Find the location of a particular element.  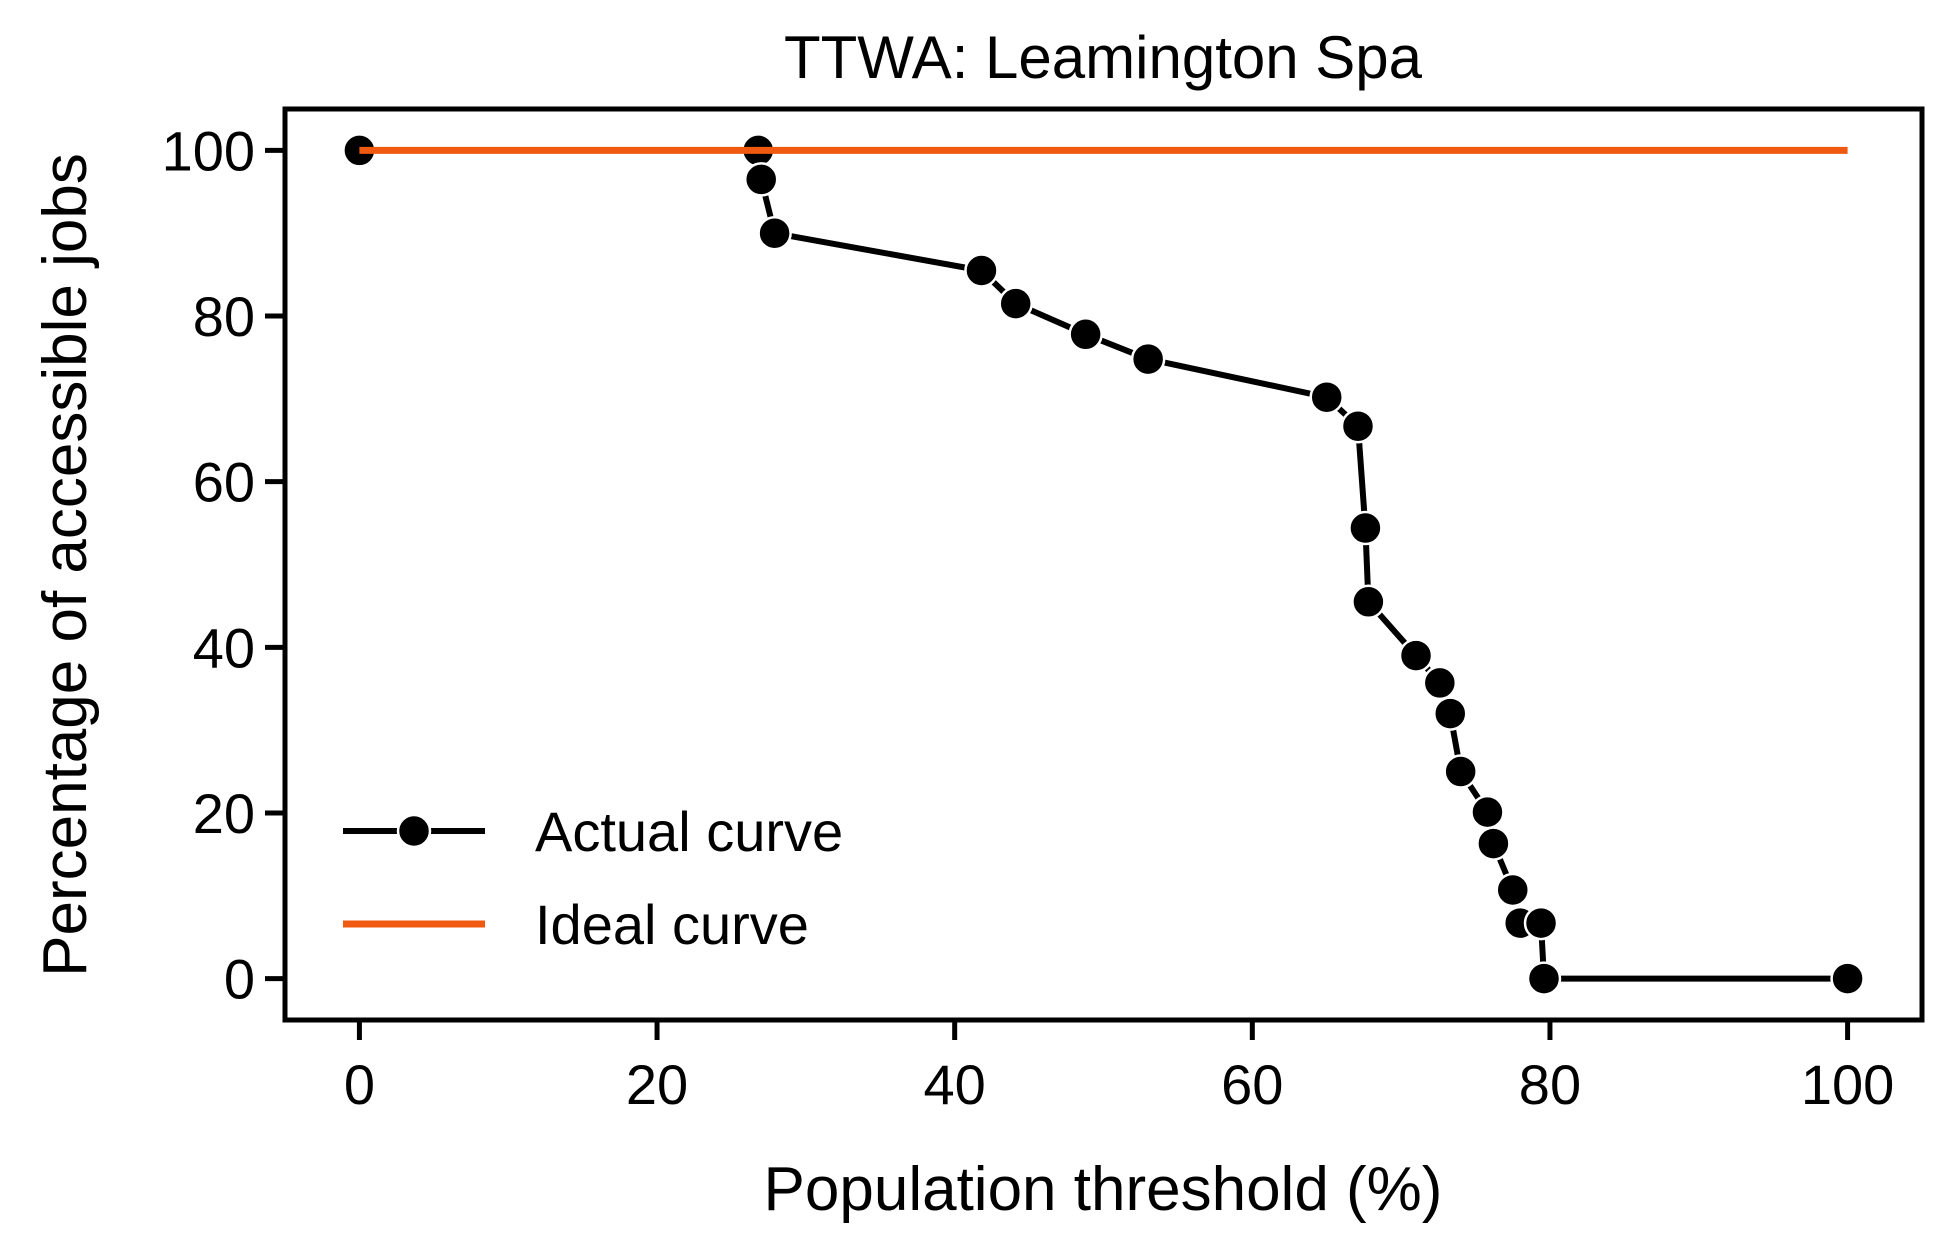

x-tick-label: 80 is located at coordinates (1550, 1084).